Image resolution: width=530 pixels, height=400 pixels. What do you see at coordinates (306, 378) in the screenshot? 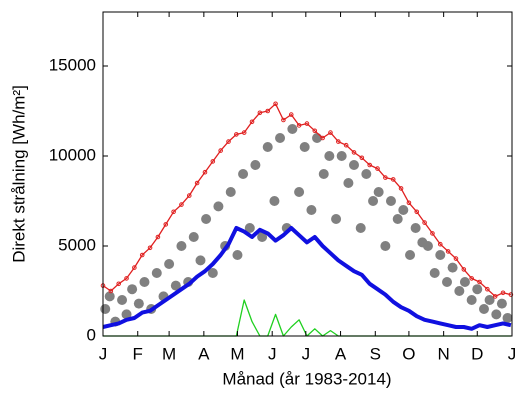
I see `x-axis-label: Månad (år 1983-2014)` at bounding box center [306, 378].